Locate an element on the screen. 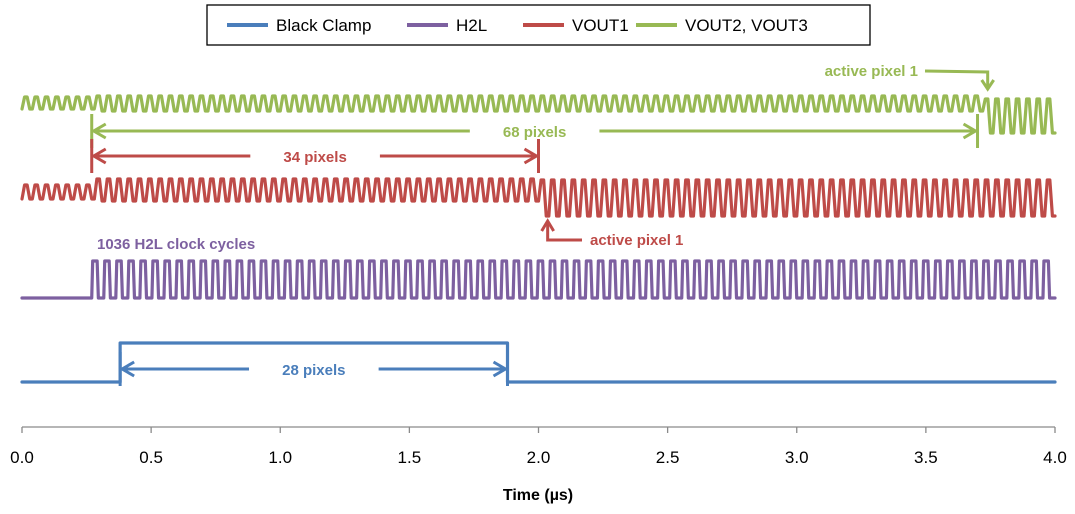  annotation-active-pixel-vout2-label: active pixel 1 is located at coordinates (871, 71).